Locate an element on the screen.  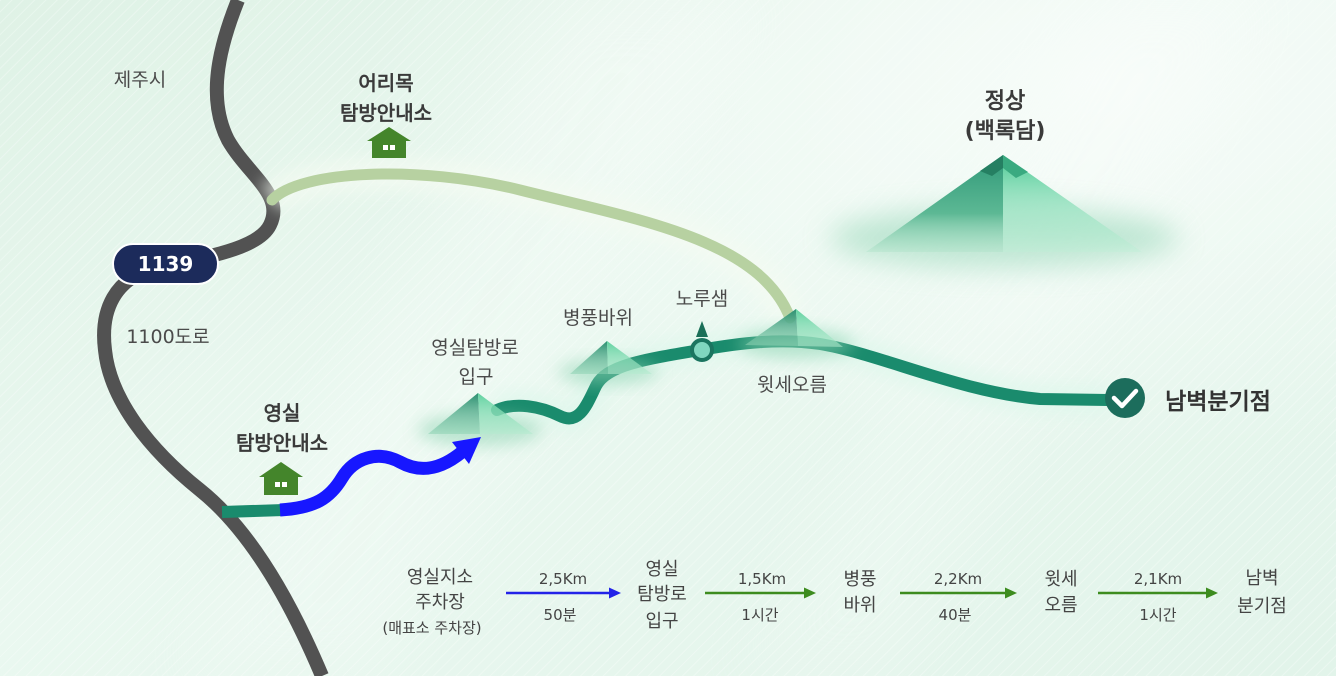
legend-stop-parking: 영실지소 주차장 (매표소 주차장) is located at coordinates (431, 602).